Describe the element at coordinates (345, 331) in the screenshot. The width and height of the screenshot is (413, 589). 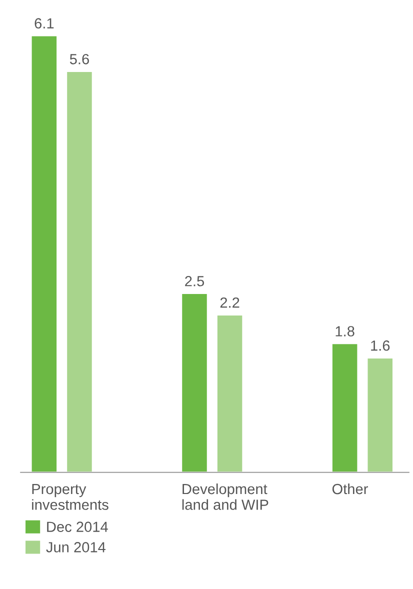
I see `data-label: 1.8` at that location.